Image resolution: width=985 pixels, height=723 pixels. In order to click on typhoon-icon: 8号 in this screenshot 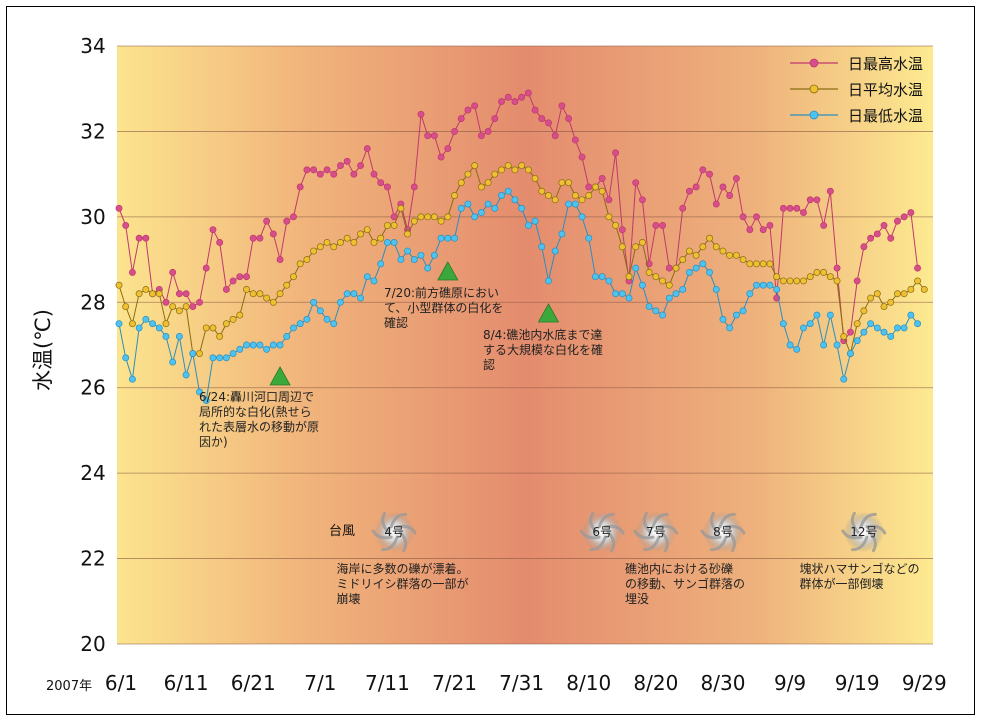, I will do `click(723, 532)`.